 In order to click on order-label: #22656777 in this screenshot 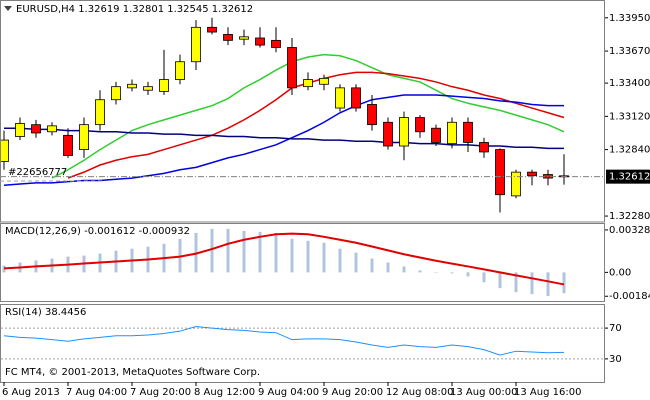, I will do `click(37, 172)`.